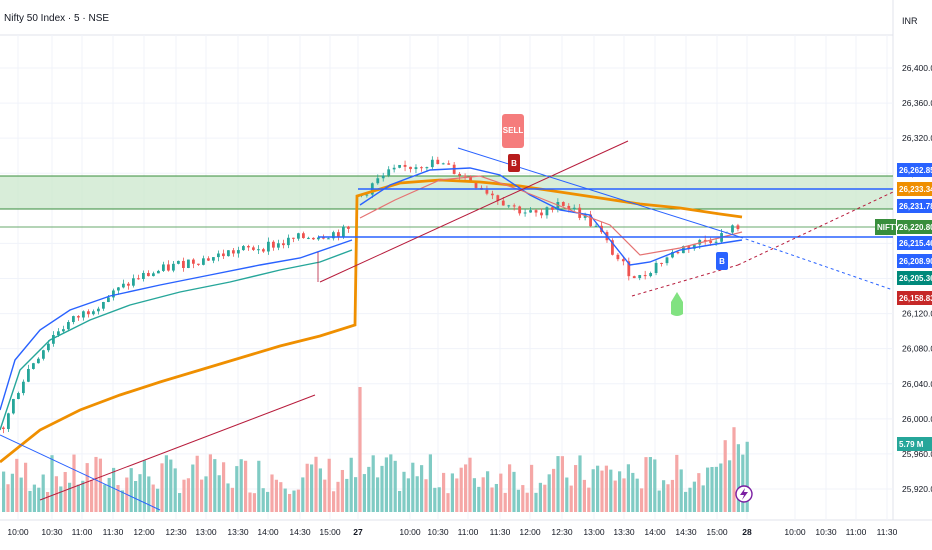  I want to click on currency-label: INR, so click(910, 21).